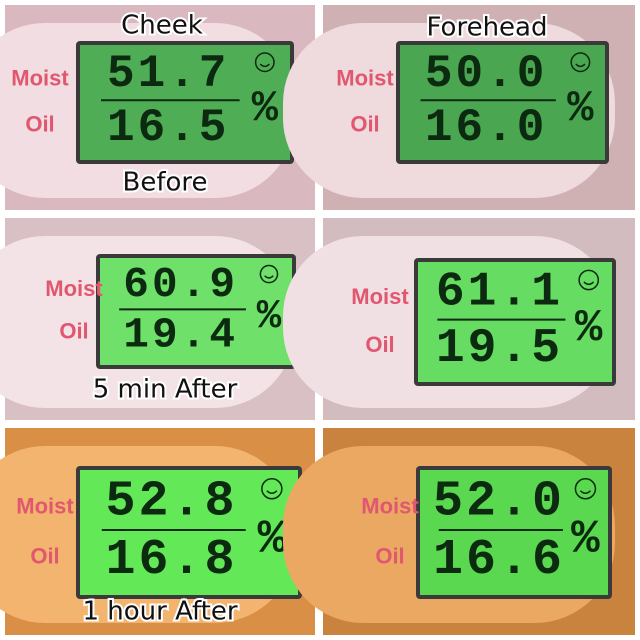 The height and width of the screenshot is (640, 640). Describe the element at coordinates (487, 28) in the screenshot. I see `column-label: Forehead` at that location.